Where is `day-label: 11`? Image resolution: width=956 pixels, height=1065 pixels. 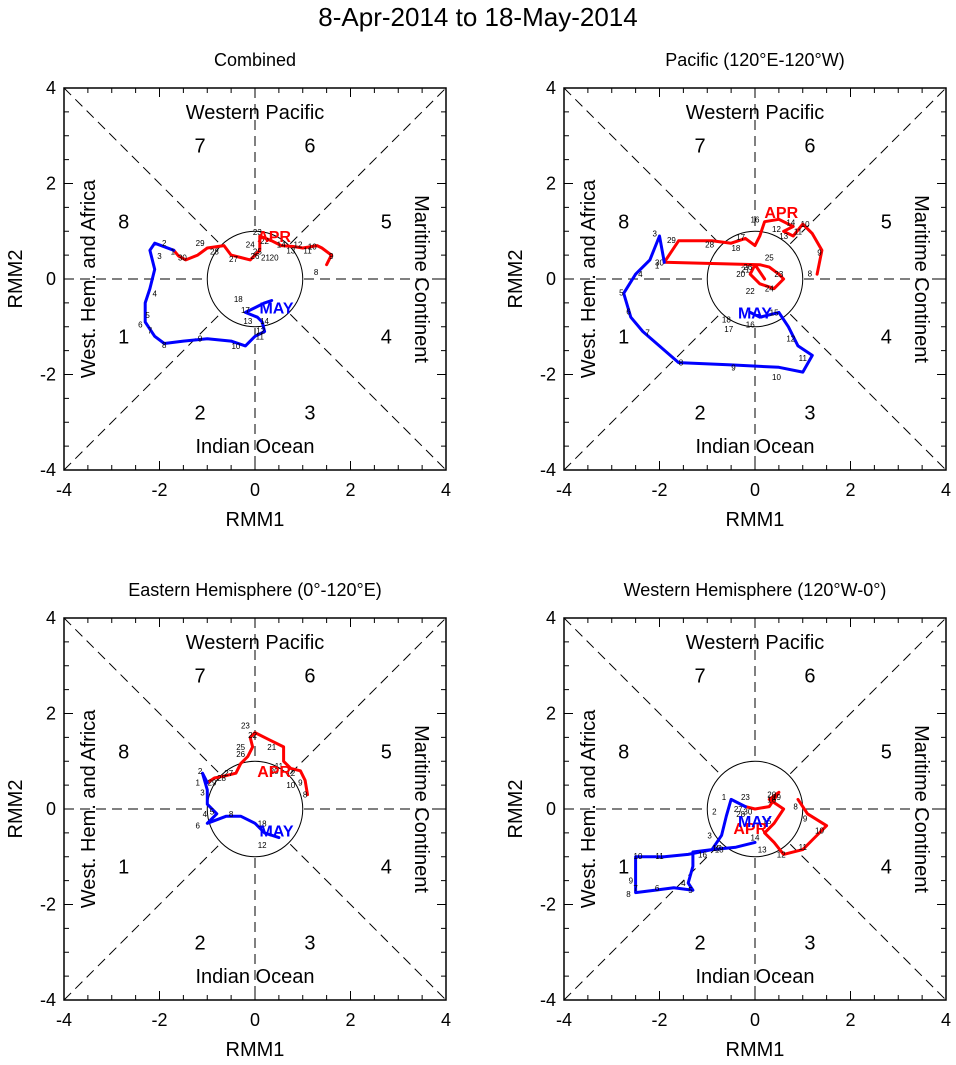
day-label: 11 is located at coordinates (803, 847).